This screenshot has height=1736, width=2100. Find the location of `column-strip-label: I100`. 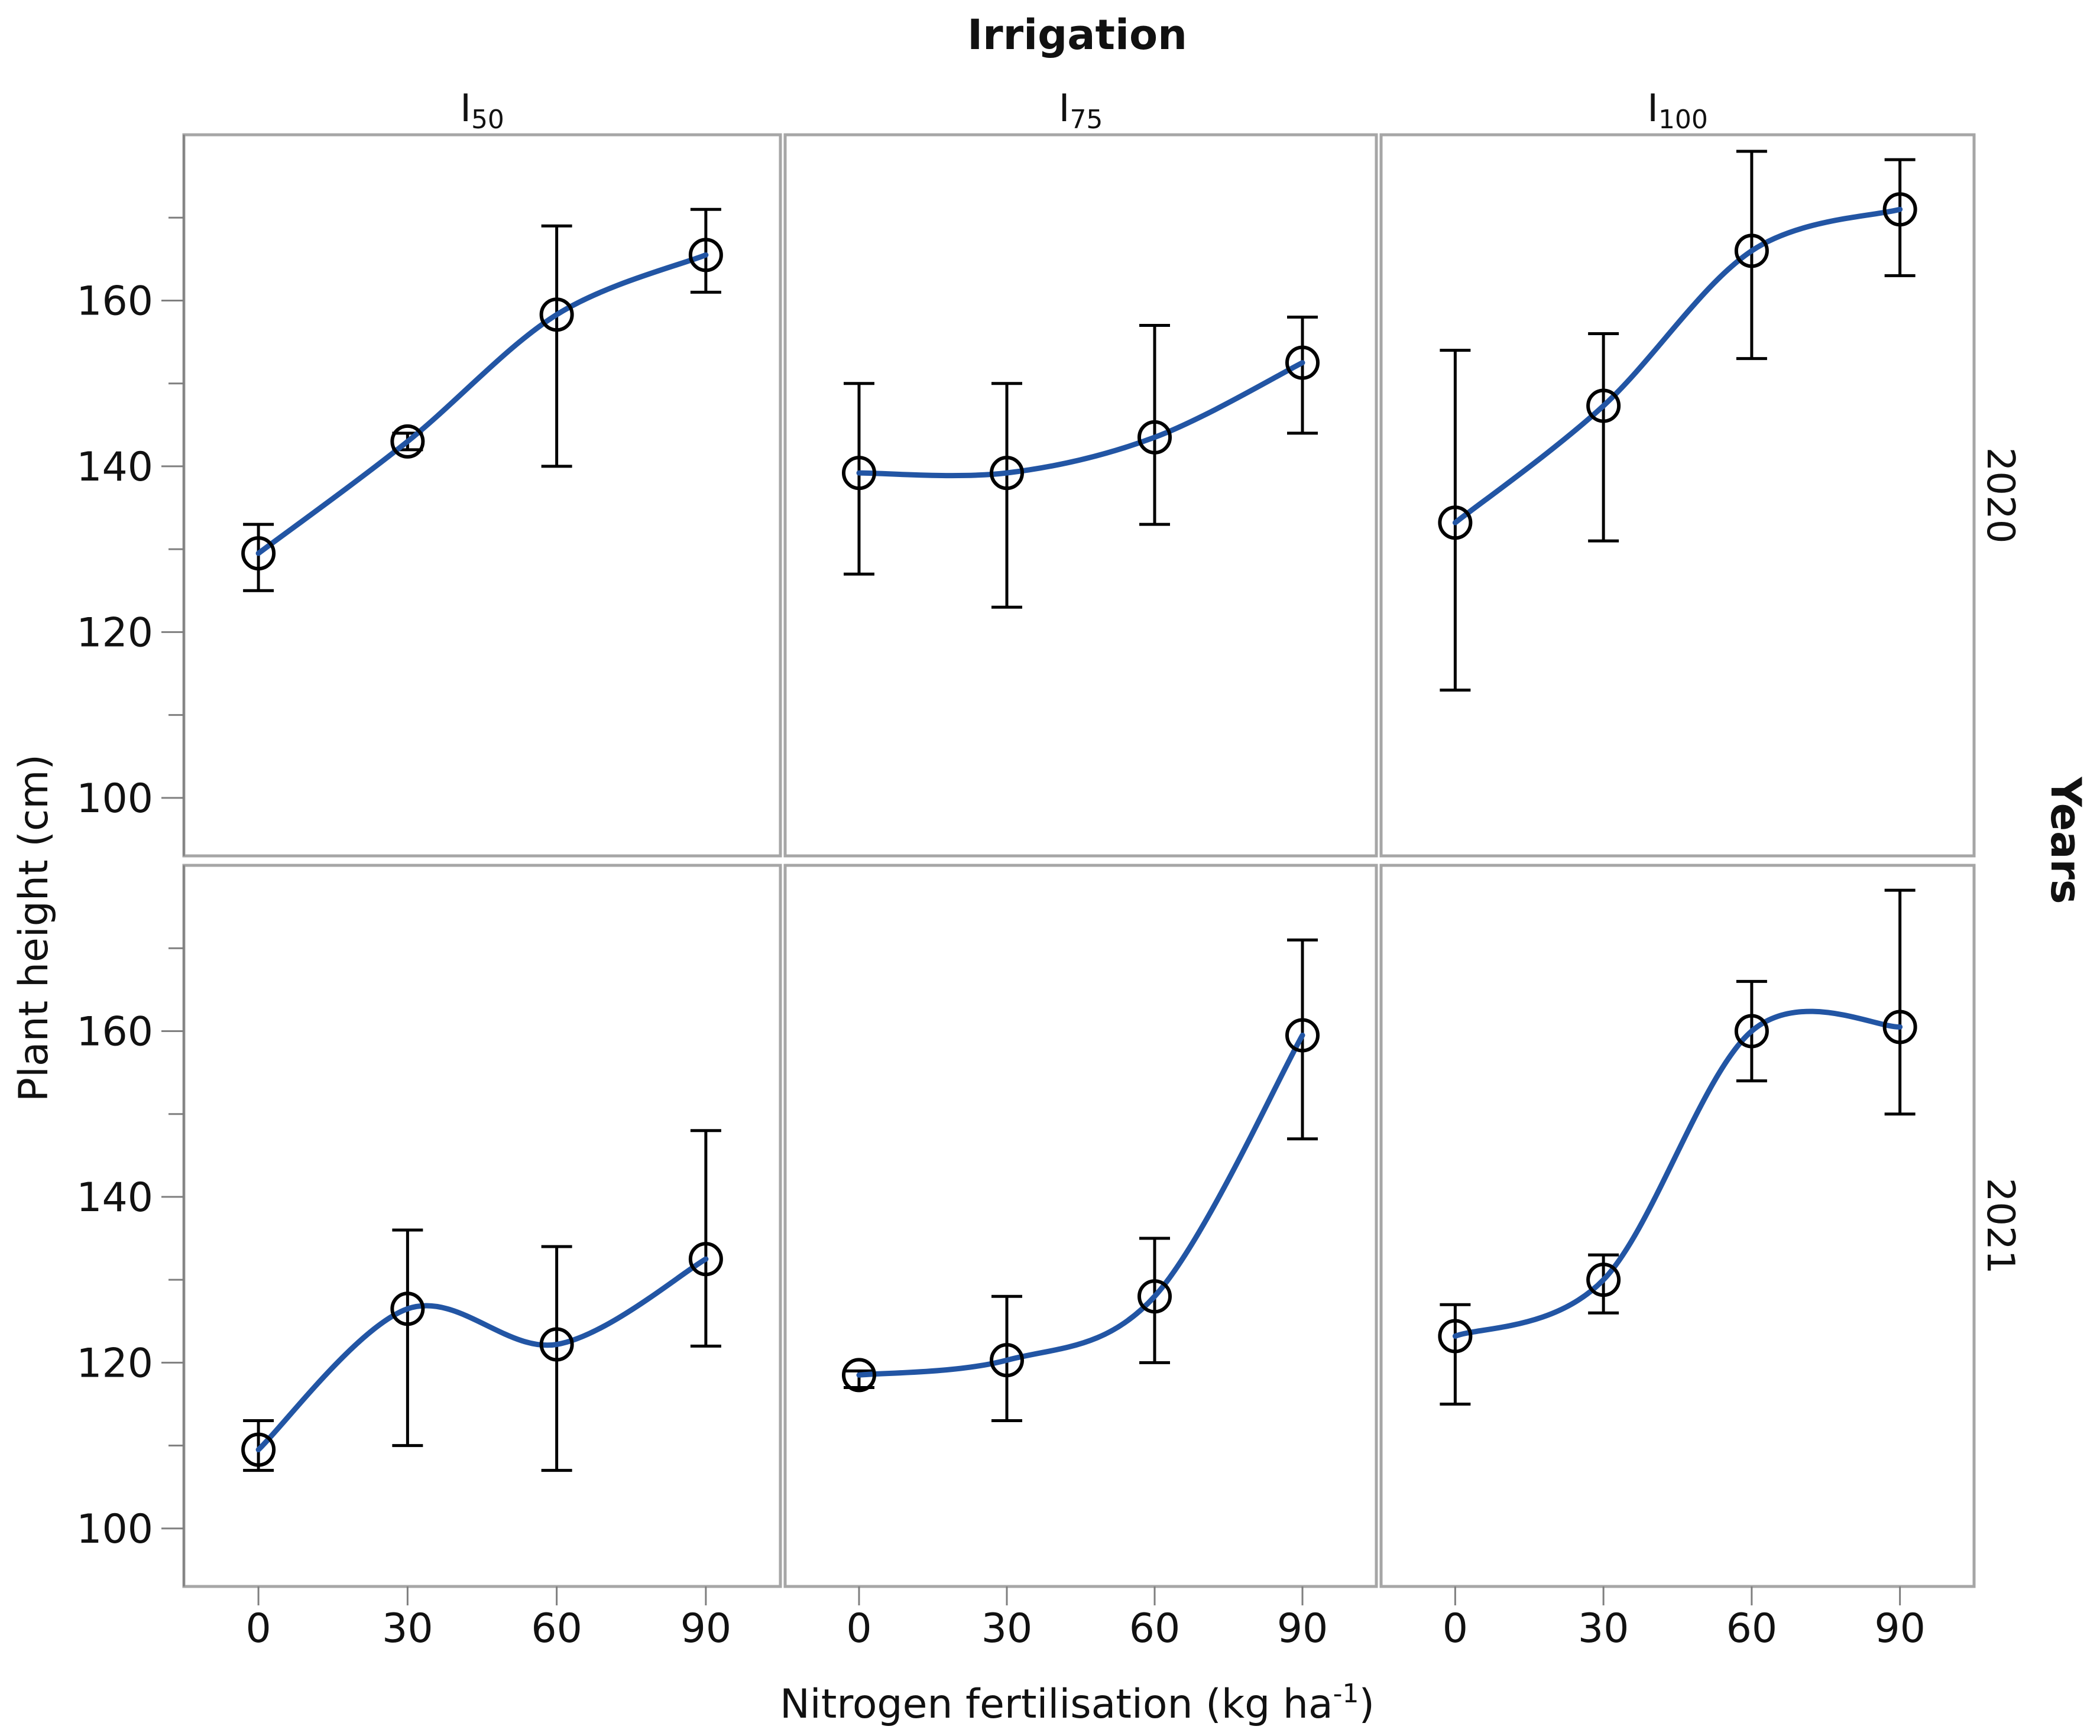

column-strip-label: I100 is located at coordinates (1677, 111).